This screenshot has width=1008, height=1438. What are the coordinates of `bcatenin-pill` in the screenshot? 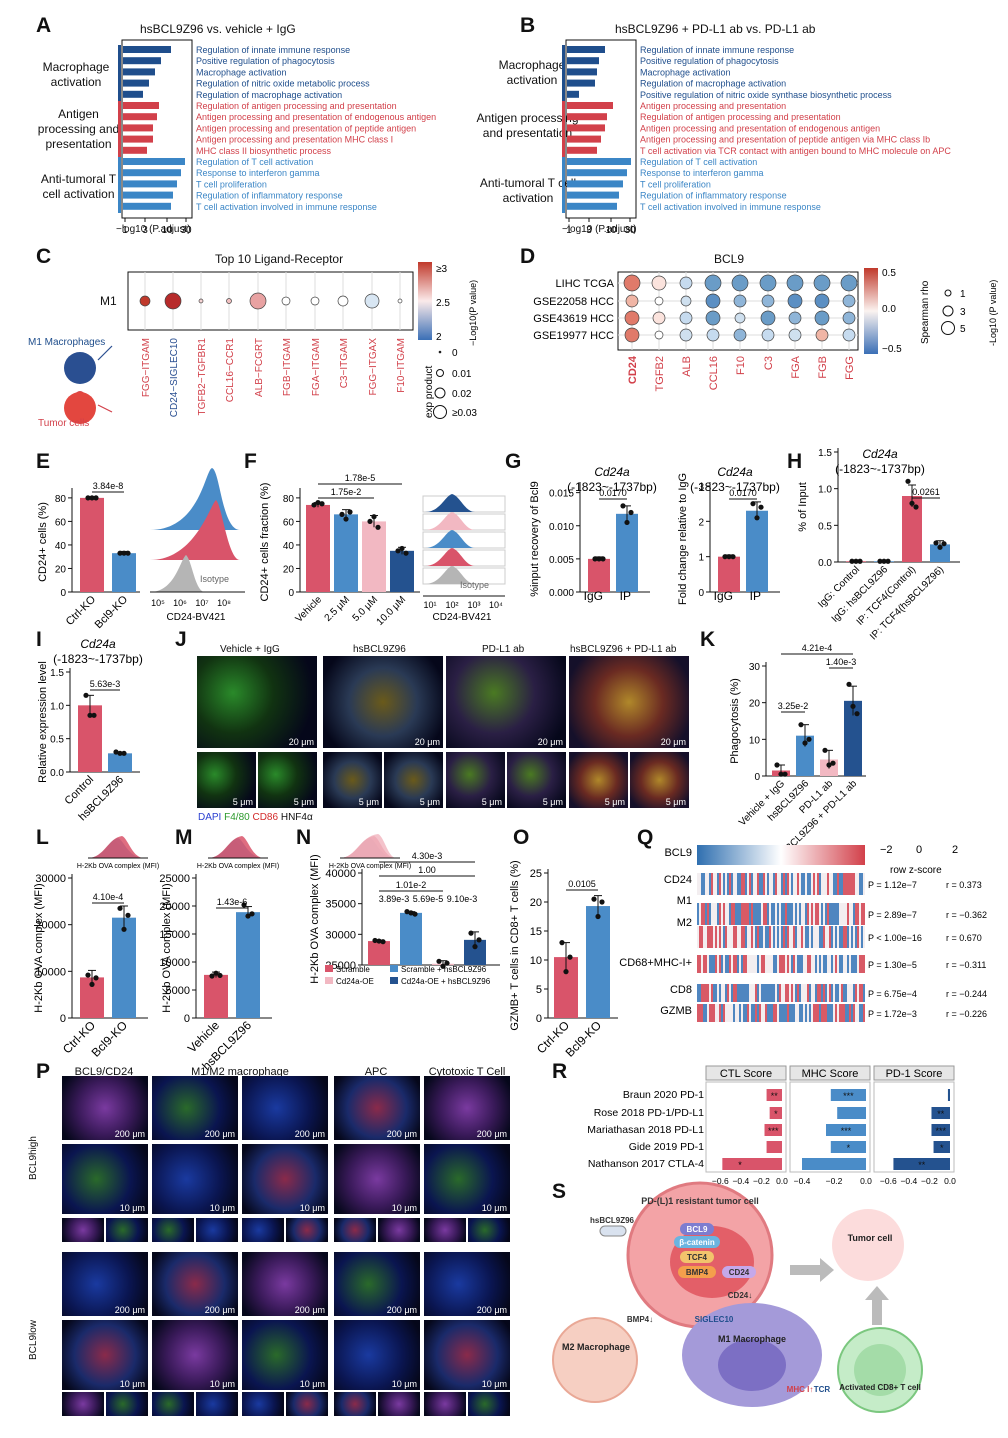 It's located at (697, 1242).